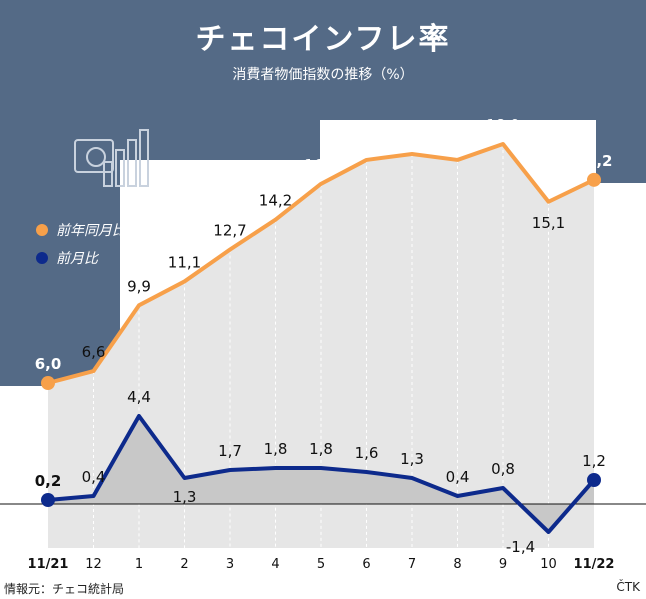  I want to click on yoy-data-label: 18,0, so click(502, 125).